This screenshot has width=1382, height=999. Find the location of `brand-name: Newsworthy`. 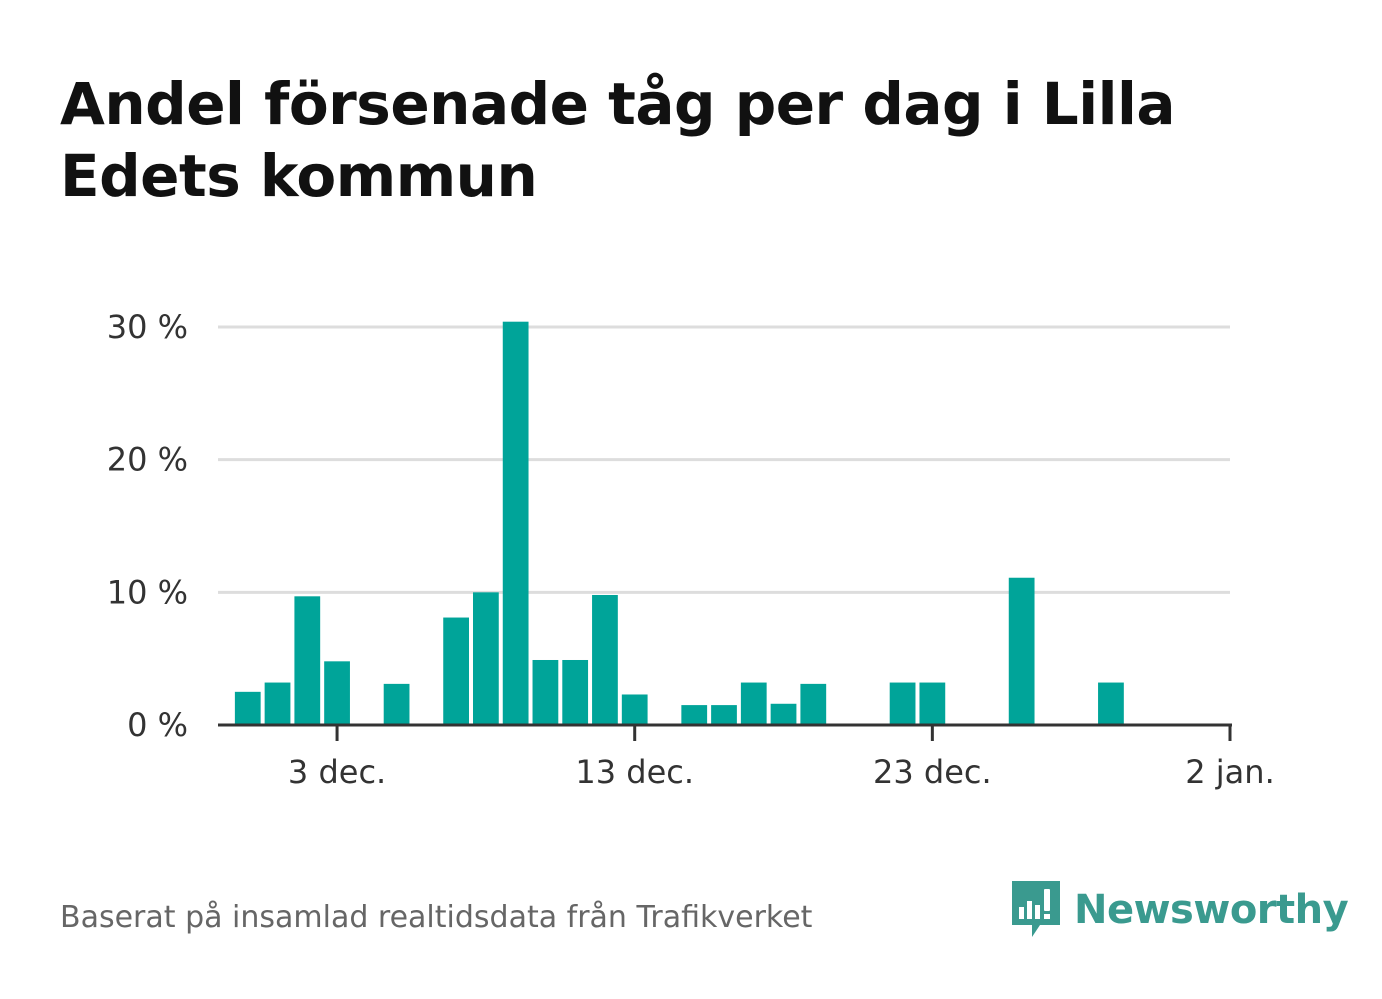

brand-name: Newsworthy is located at coordinates (1211, 910).